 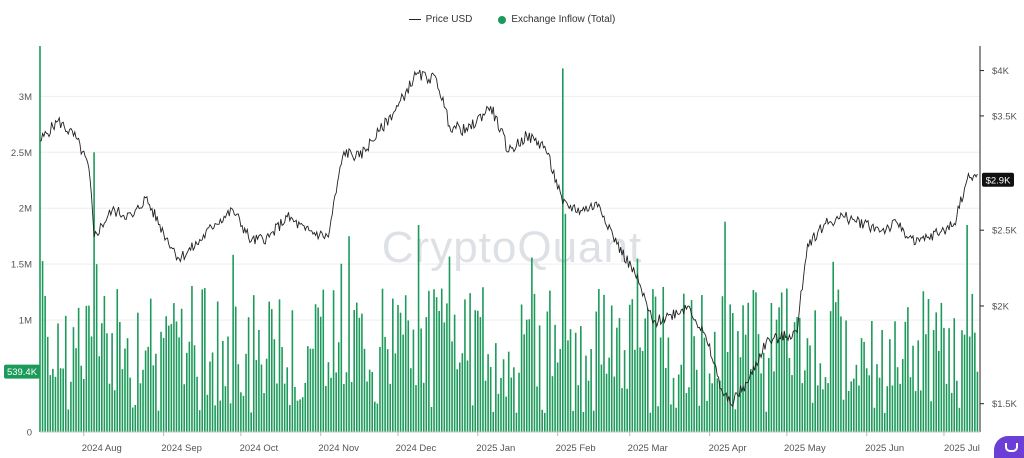 I want to click on x-tick-label: 2025 Apr, so click(x=728, y=448).